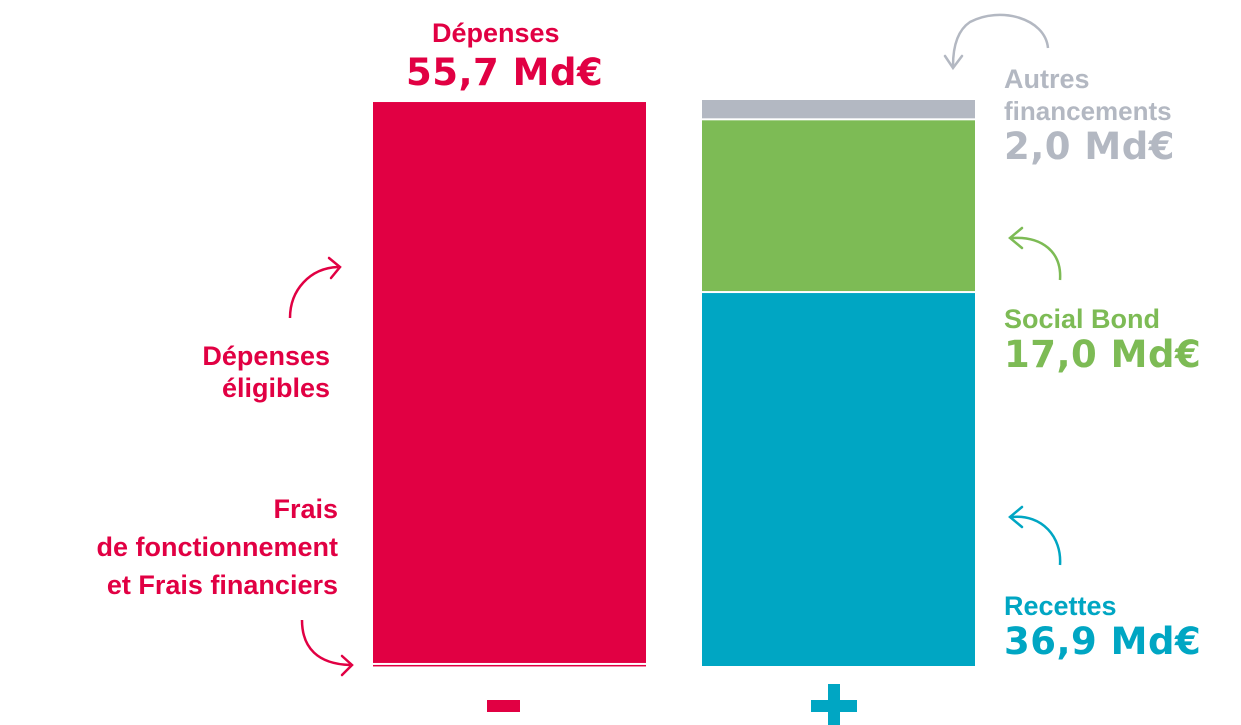 This screenshot has width=1241, height=725. I want to click on social-bond-value: 17,0 Md€, so click(1103, 354).